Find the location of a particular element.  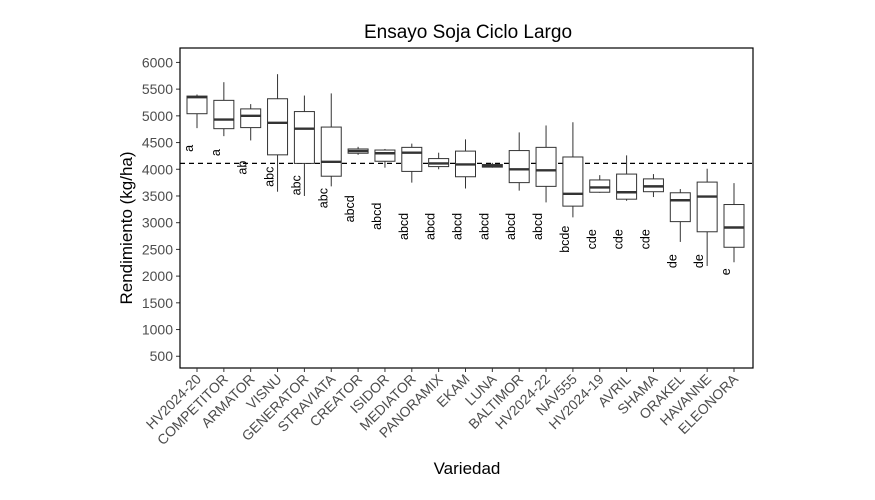

y-tick-label: 1000 is located at coordinates (157, 330).